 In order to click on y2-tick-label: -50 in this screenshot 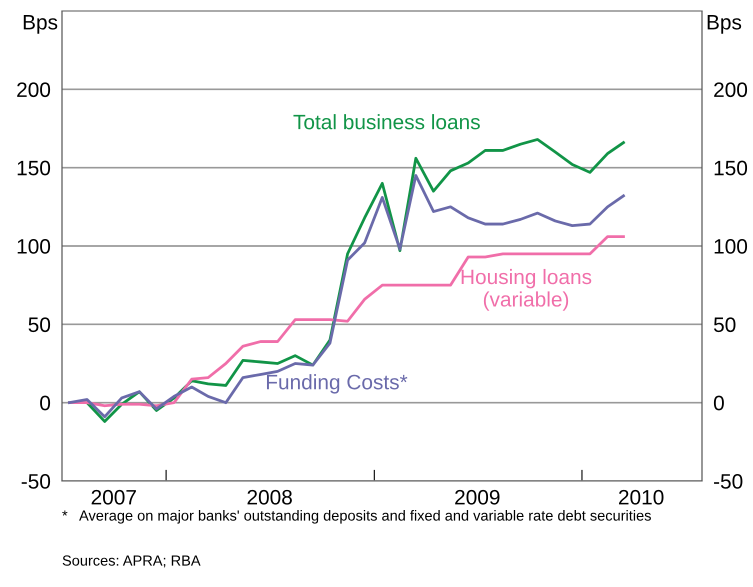, I will do `click(728, 481)`.